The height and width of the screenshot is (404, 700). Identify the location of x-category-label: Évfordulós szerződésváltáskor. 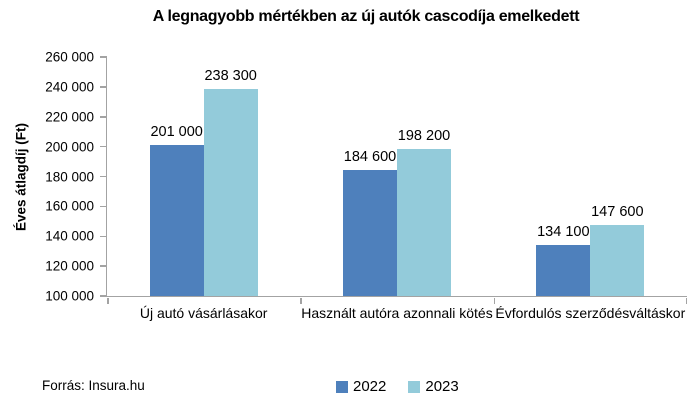
(590, 313).